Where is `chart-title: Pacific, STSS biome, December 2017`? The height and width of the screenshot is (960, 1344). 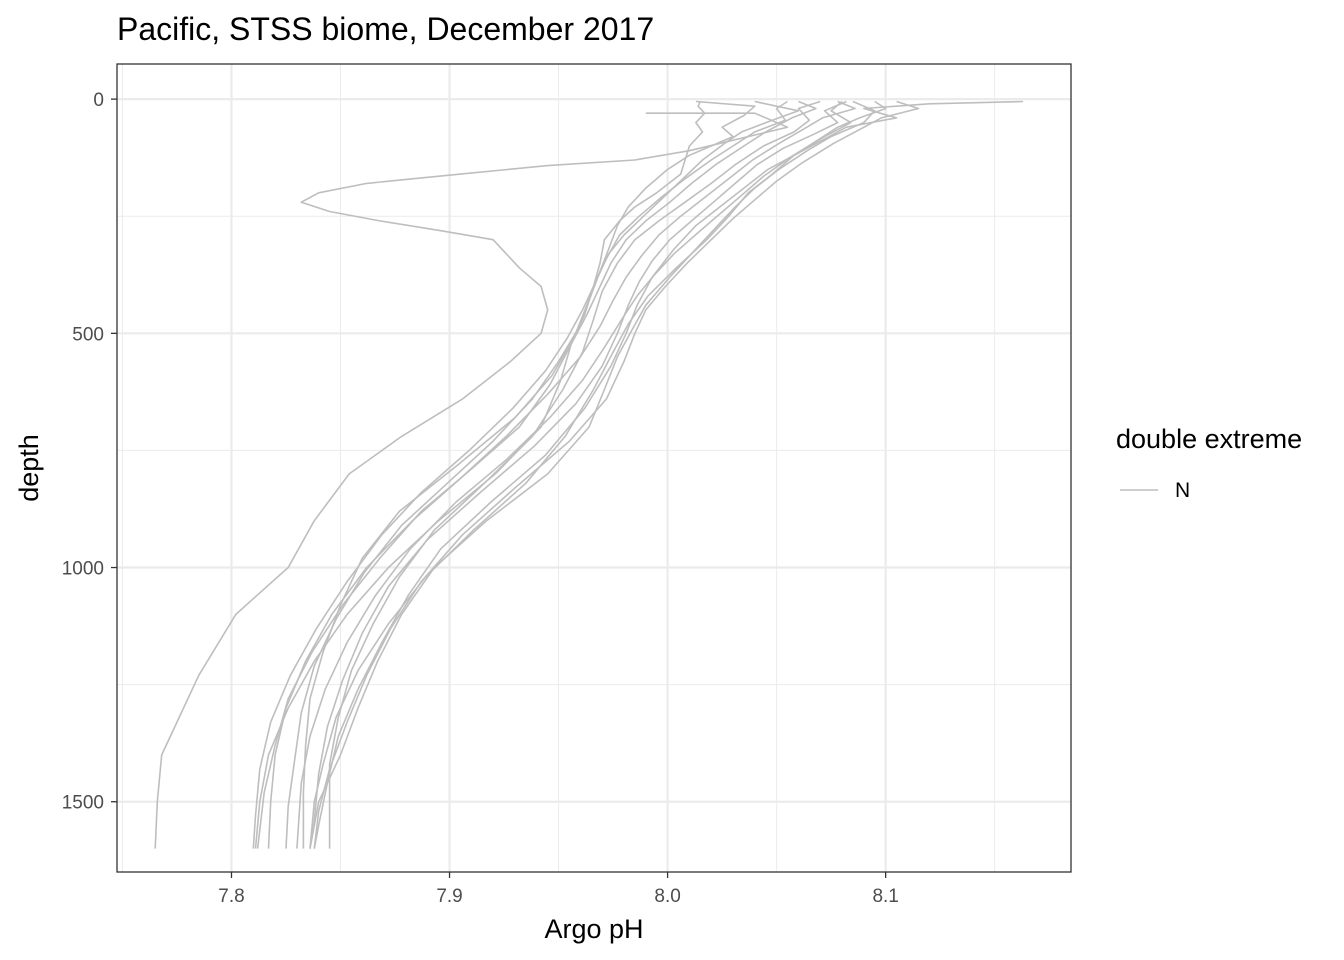
chart-title: Pacific, STSS biome, December 2017 is located at coordinates (385, 29).